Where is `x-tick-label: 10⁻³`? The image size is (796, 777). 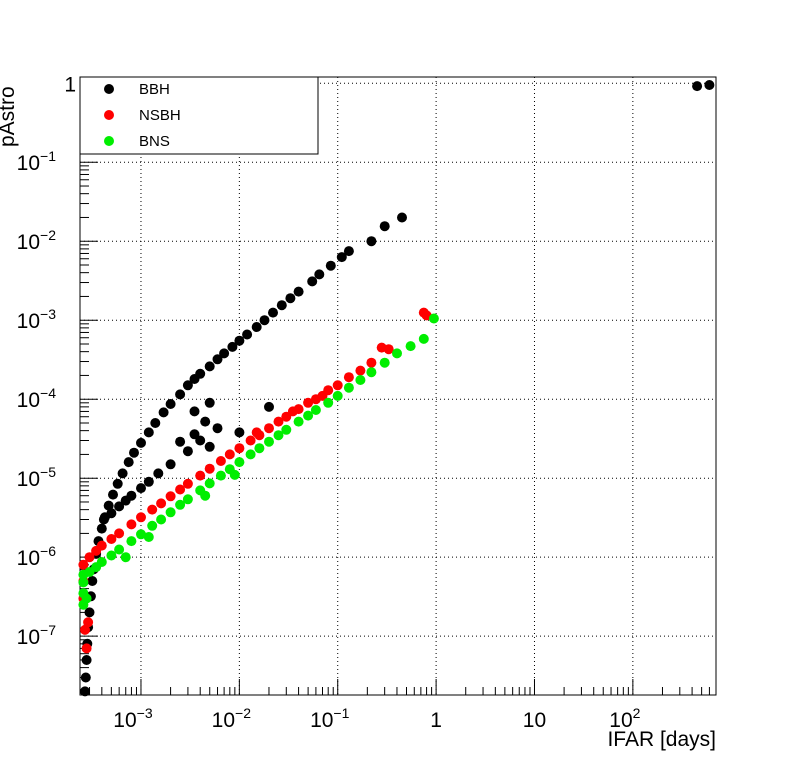 x-tick-label: 10⁻³ is located at coordinates (133, 718).